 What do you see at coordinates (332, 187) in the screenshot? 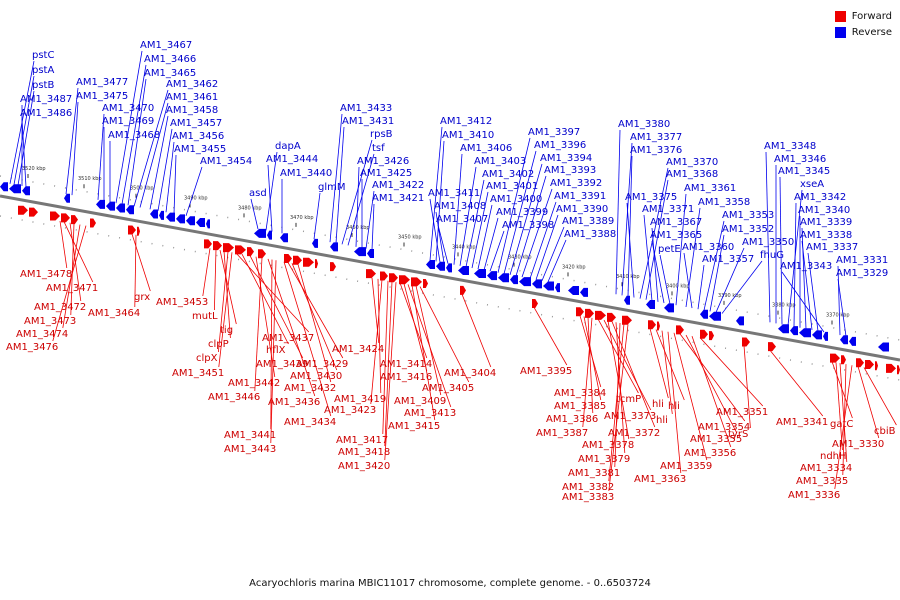
I see `reverse-gene-label: glmM` at bounding box center [332, 187].